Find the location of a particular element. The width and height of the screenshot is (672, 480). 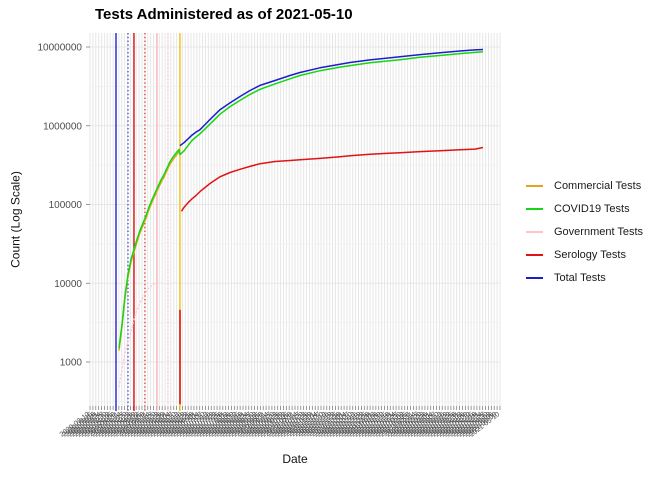

legend-label: Serology Tests is located at coordinates (590, 254).